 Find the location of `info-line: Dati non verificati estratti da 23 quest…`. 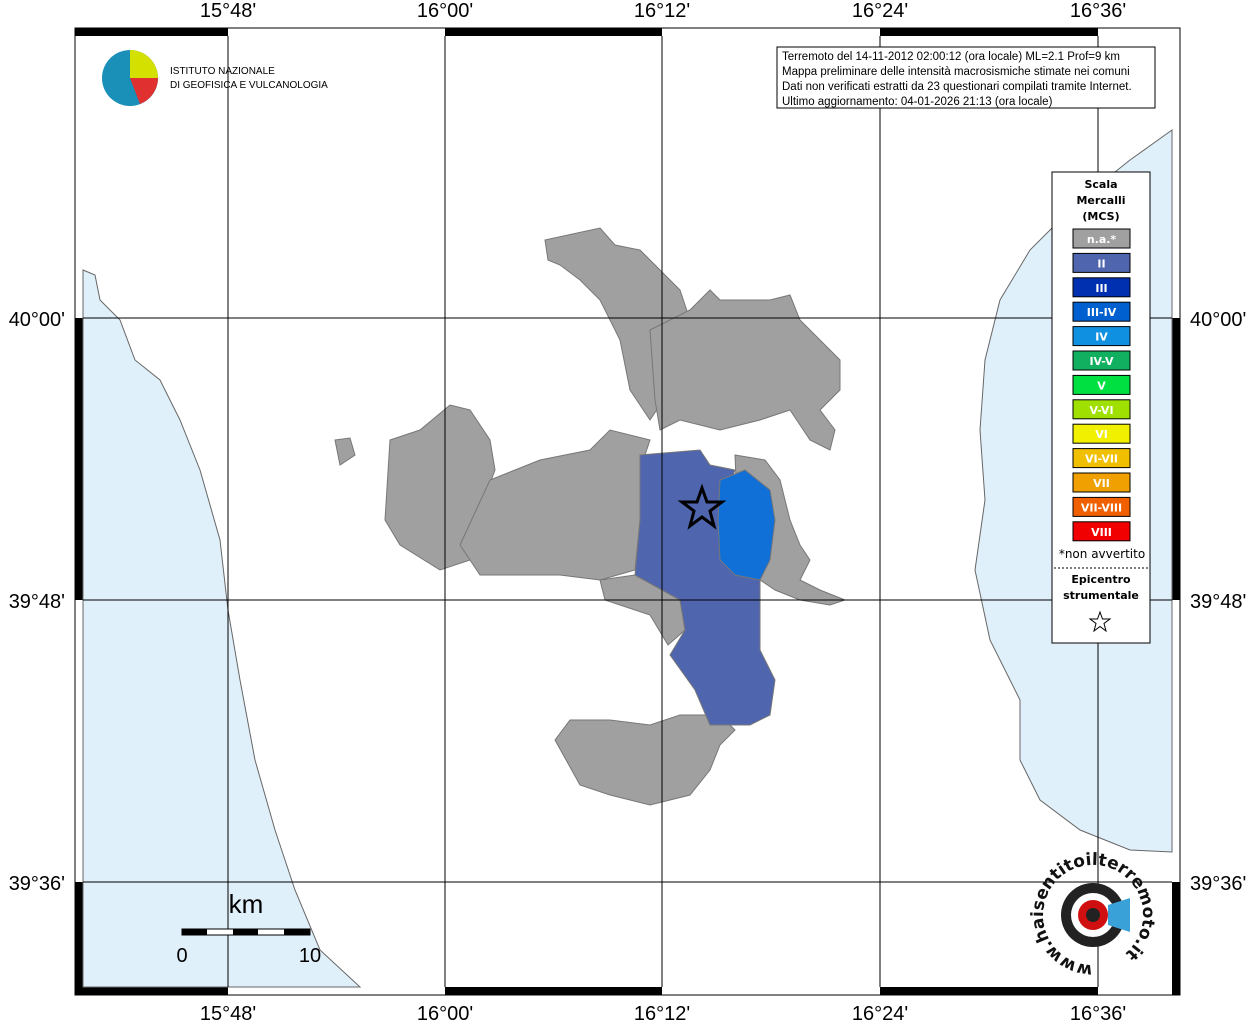

info-line: Dati non verificati estratti da 23 quest… is located at coordinates (957, 87).